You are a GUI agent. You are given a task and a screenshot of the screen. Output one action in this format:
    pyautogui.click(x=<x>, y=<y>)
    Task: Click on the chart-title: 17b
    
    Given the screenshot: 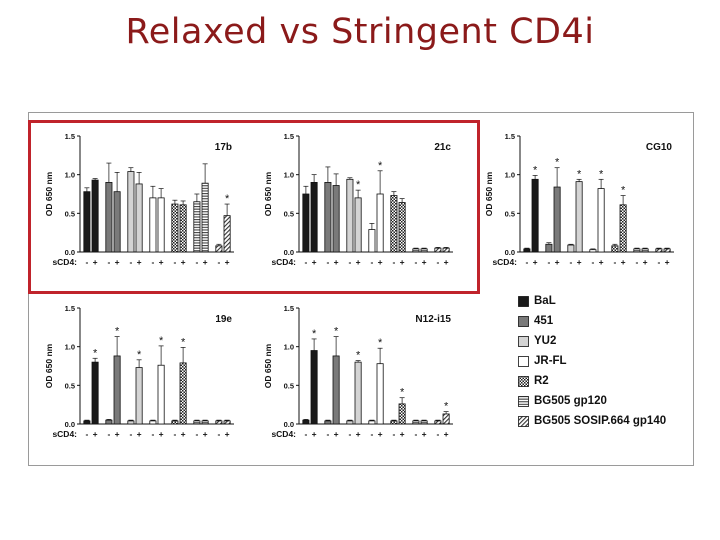 What is the action you would take?
    pyautogui.click(x=223, y=147)
    